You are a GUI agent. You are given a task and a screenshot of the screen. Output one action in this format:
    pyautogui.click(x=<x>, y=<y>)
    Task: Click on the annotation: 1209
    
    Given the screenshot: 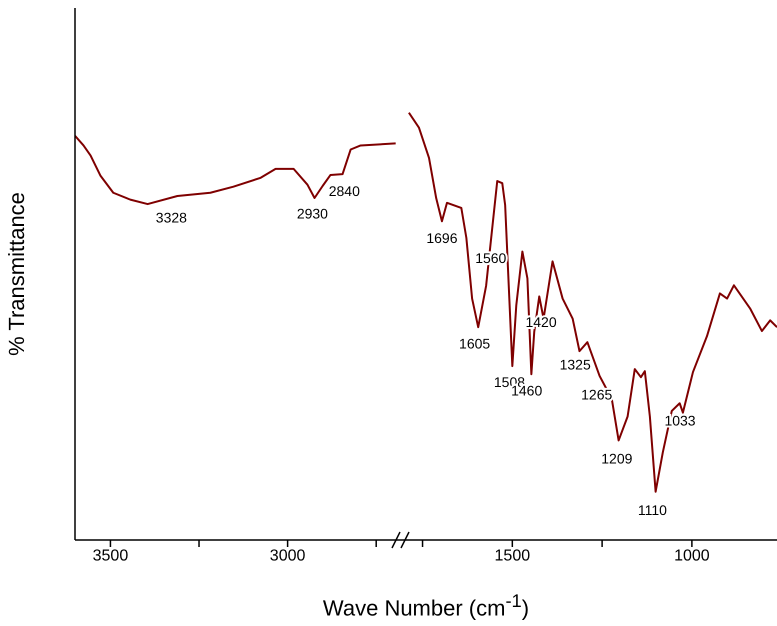 What is the action you would take?
    pyautogui.click(x=617, y=458)
    